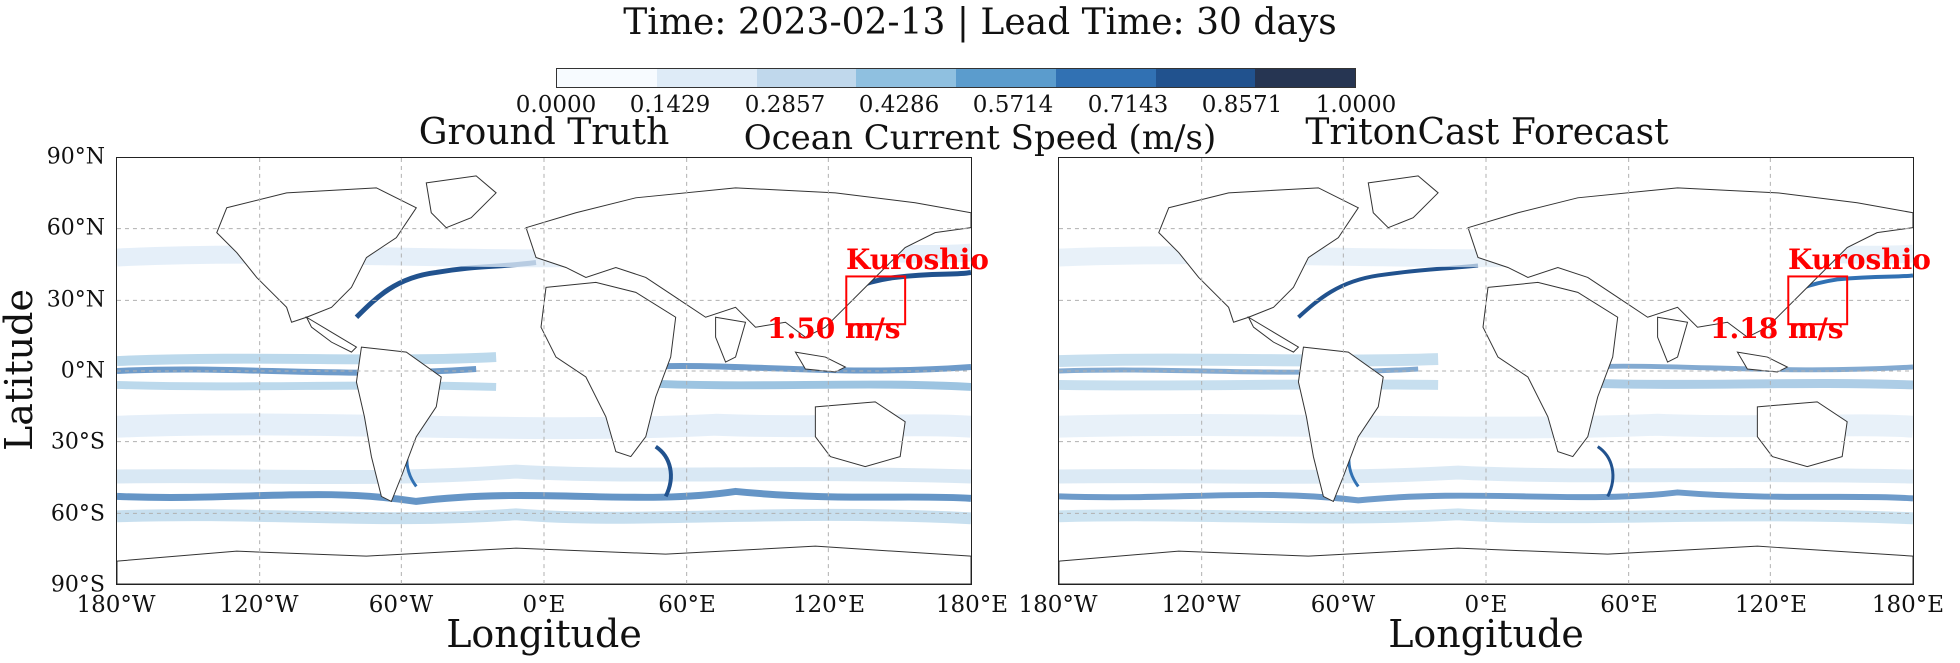 This screenshot has width=1960, height=663. Describe the element at coordinates (670, 105) in the screenshot. I see `colorbar-tick: 0.1429` at that location.